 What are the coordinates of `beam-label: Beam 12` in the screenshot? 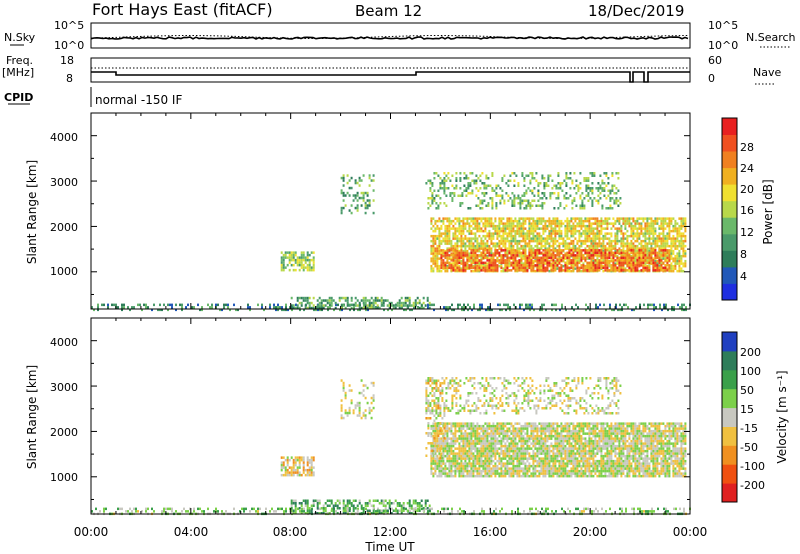 It's located at (388, 11).